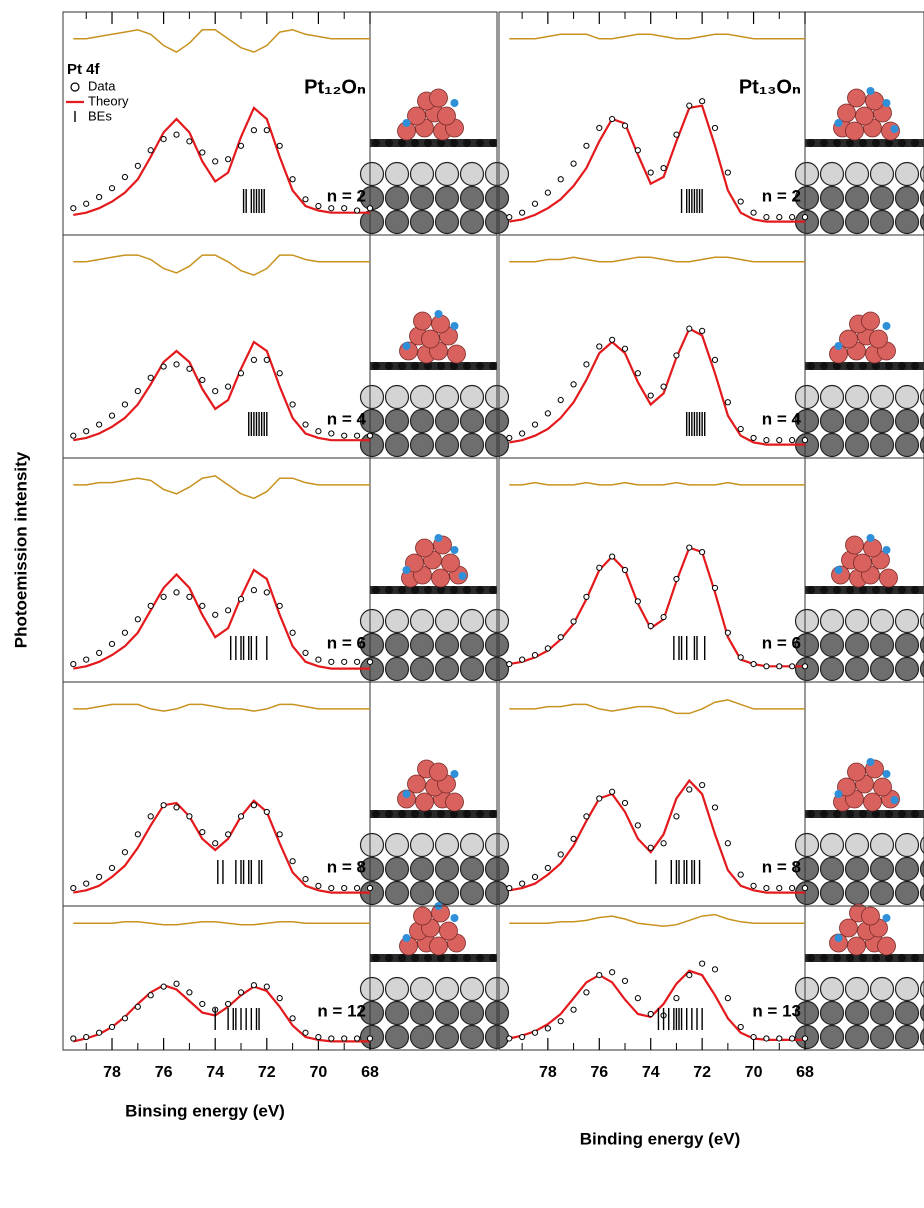 This screenshot has height=1208, width=924. What do you see at coordinates (770, 87) in the screenshot?
I see `panel-title: Pt₁₃Oₙ` at bounding box center [770, 87].